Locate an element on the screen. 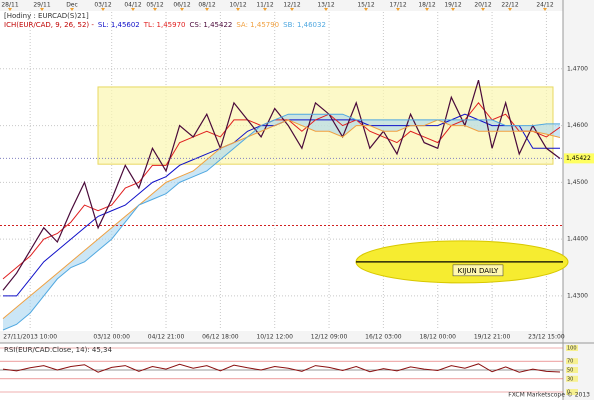 This screenshot has height=400, width=594. top-date-label: 20/12 is located at coordinates (482, 5).